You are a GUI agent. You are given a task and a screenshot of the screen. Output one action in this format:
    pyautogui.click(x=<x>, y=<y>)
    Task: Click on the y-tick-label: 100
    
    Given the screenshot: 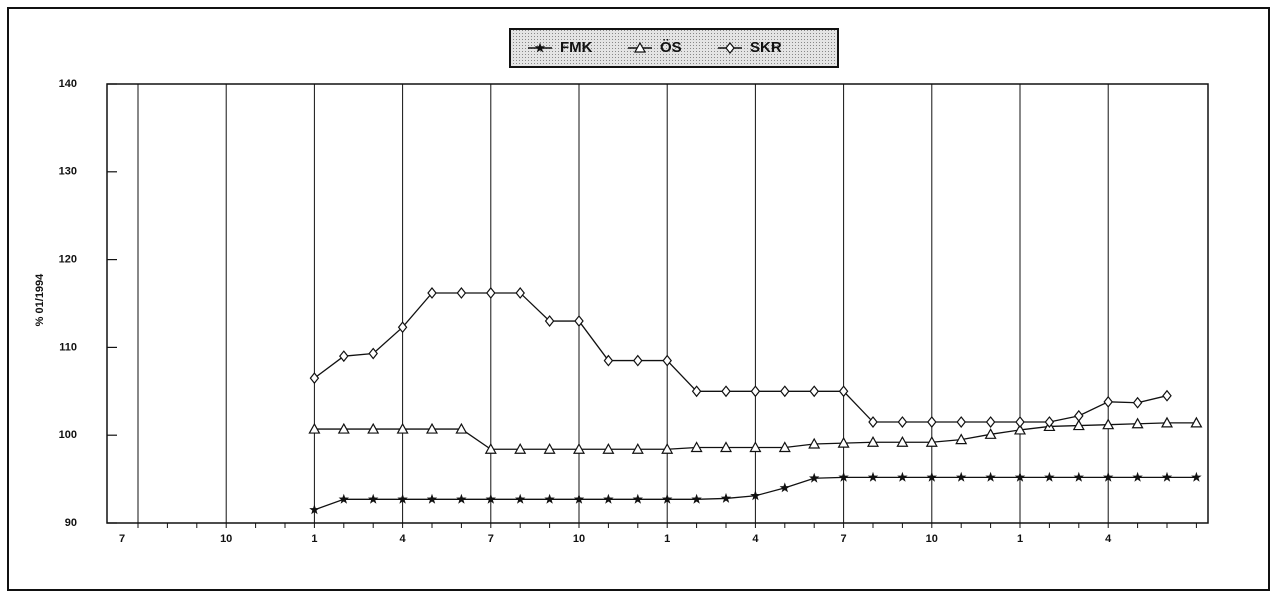 What is the action you would take?
    pyautogui.click(x=68, y=435)
    